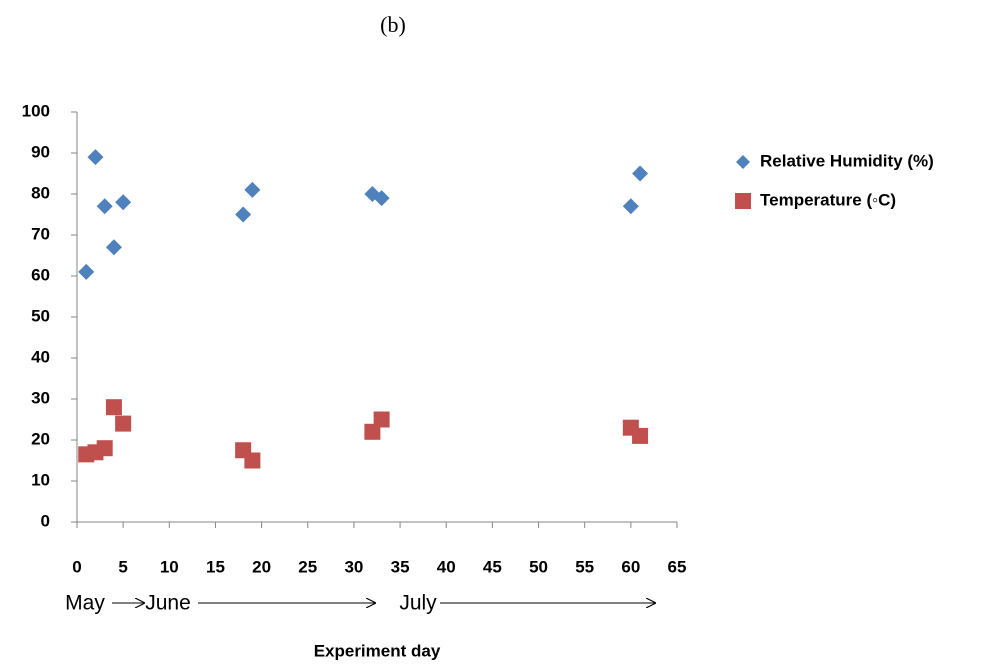  I want to click on y-tick-label: 40, so click(40, 356).